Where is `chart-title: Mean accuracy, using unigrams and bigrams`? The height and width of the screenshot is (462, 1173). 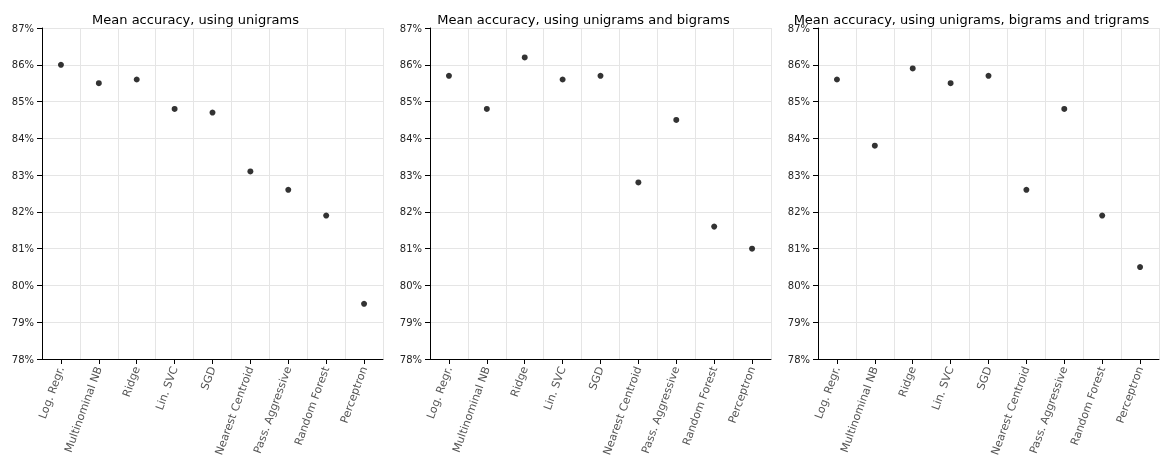
chart-title: Mean accuracy, using unigrams and bigrams is located at coordinates (583, 19).